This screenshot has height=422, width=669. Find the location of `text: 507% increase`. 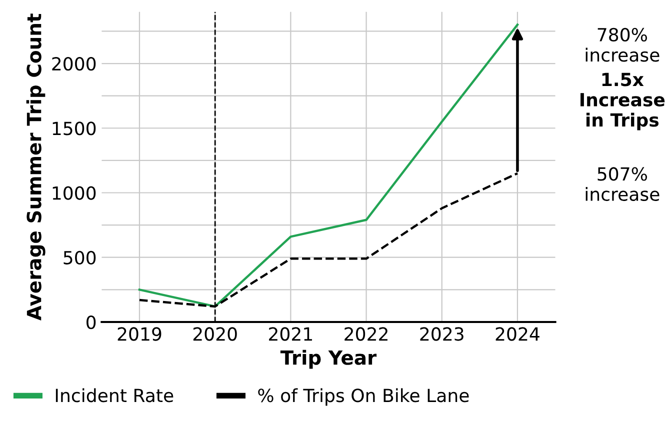

text: 507% increase is located at coordinates (623, 184).